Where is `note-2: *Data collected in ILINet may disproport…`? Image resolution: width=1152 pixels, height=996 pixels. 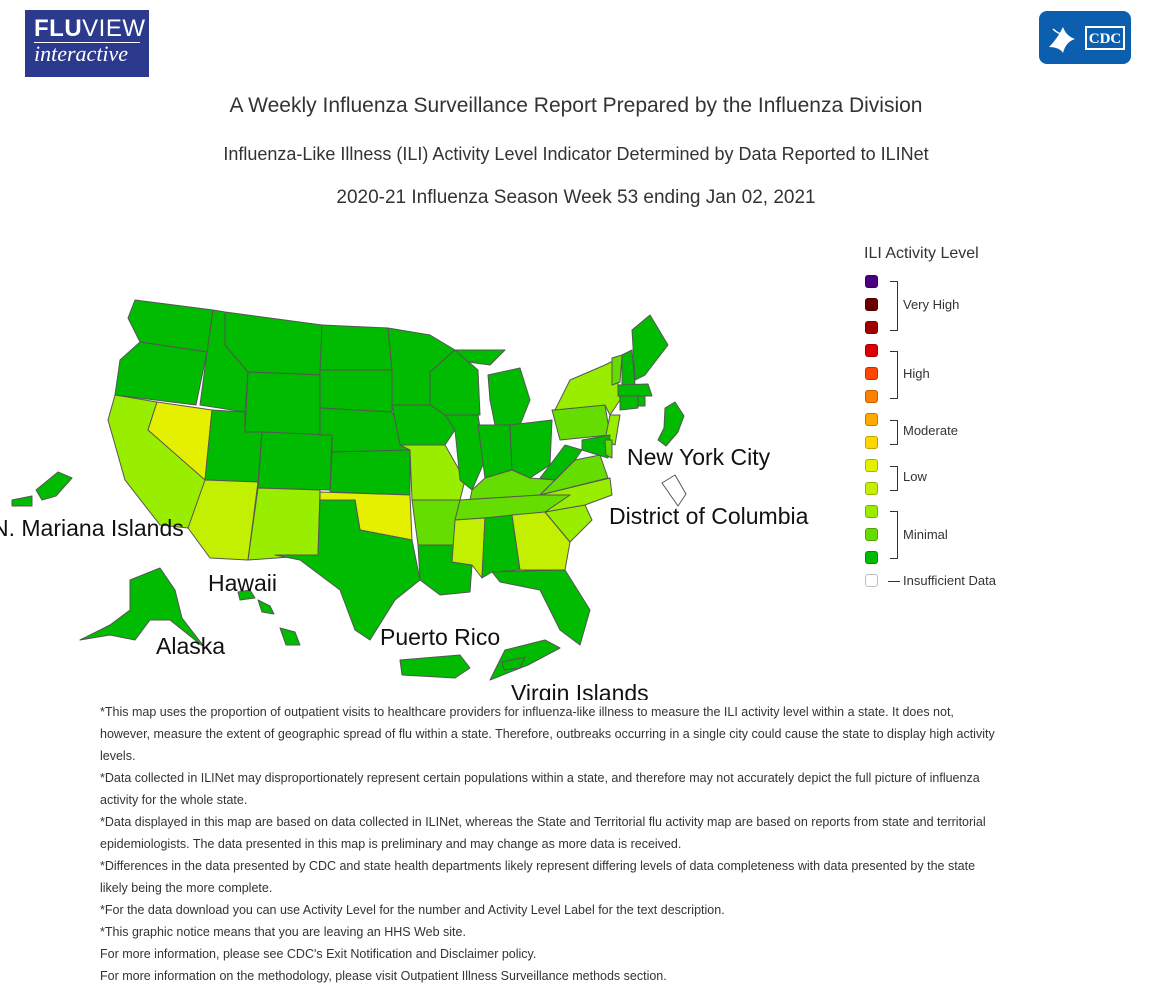
note-2: *Data collected in ILINet may disproport… is located at coordinates (540, 789).